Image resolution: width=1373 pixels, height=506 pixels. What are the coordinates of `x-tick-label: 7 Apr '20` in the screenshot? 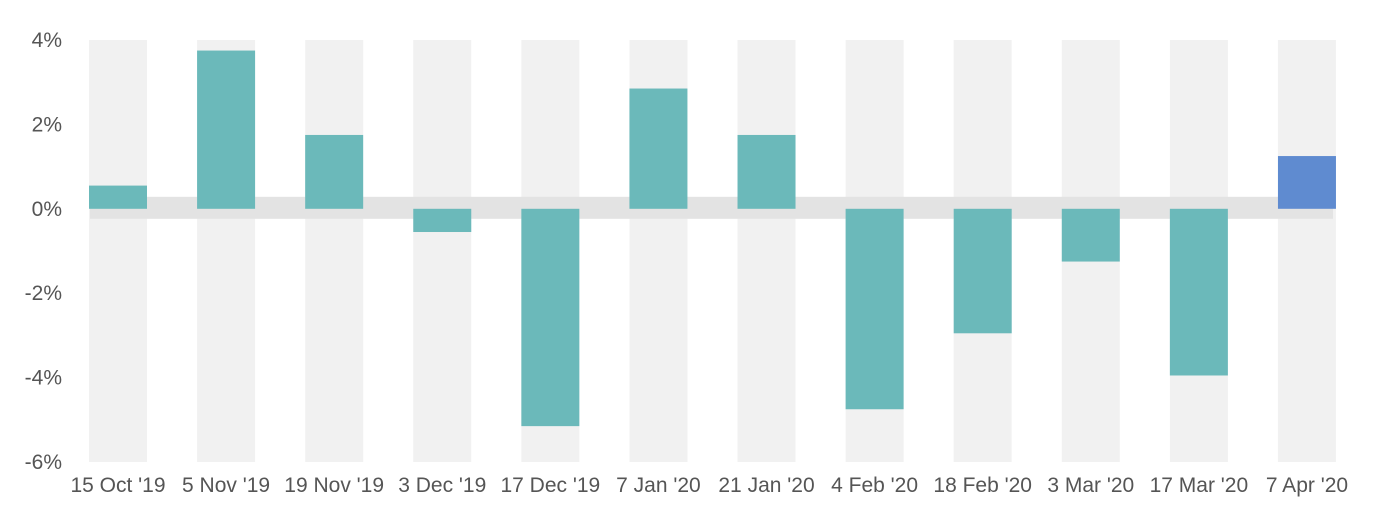 It's located at (1307, 485).